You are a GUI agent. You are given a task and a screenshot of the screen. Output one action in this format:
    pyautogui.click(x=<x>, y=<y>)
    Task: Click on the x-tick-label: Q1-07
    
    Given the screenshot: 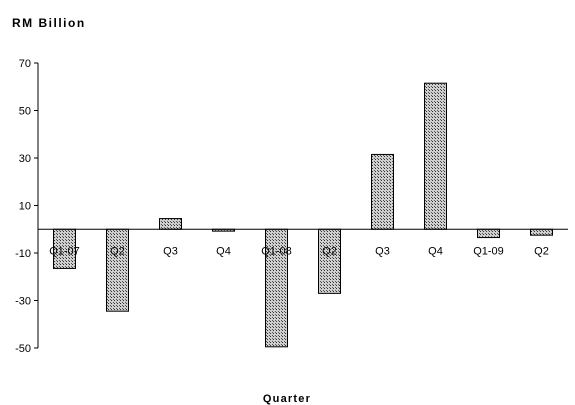 What is the action you would take?
    pyautogui.click(x=64, y=251)
    